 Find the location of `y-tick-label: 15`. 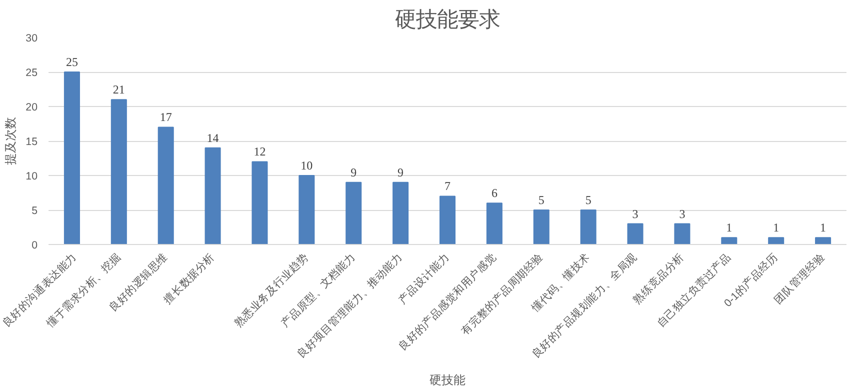

y-tick-label: 15 is located at coordinates (32, 142).